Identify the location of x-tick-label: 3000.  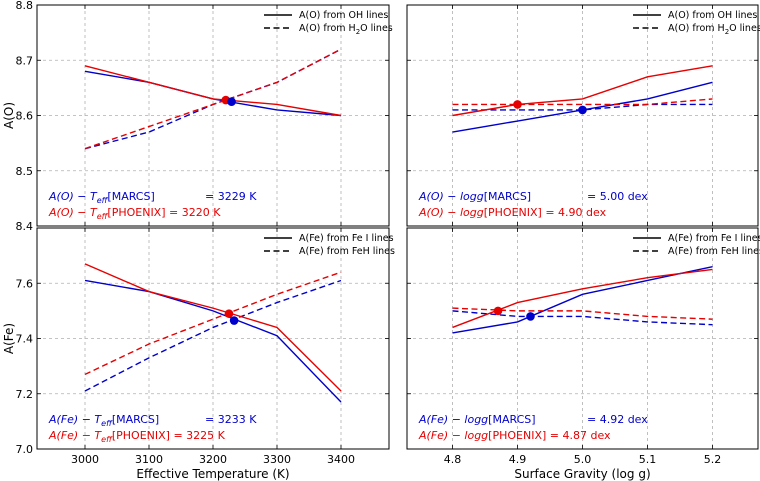
(85, 459).